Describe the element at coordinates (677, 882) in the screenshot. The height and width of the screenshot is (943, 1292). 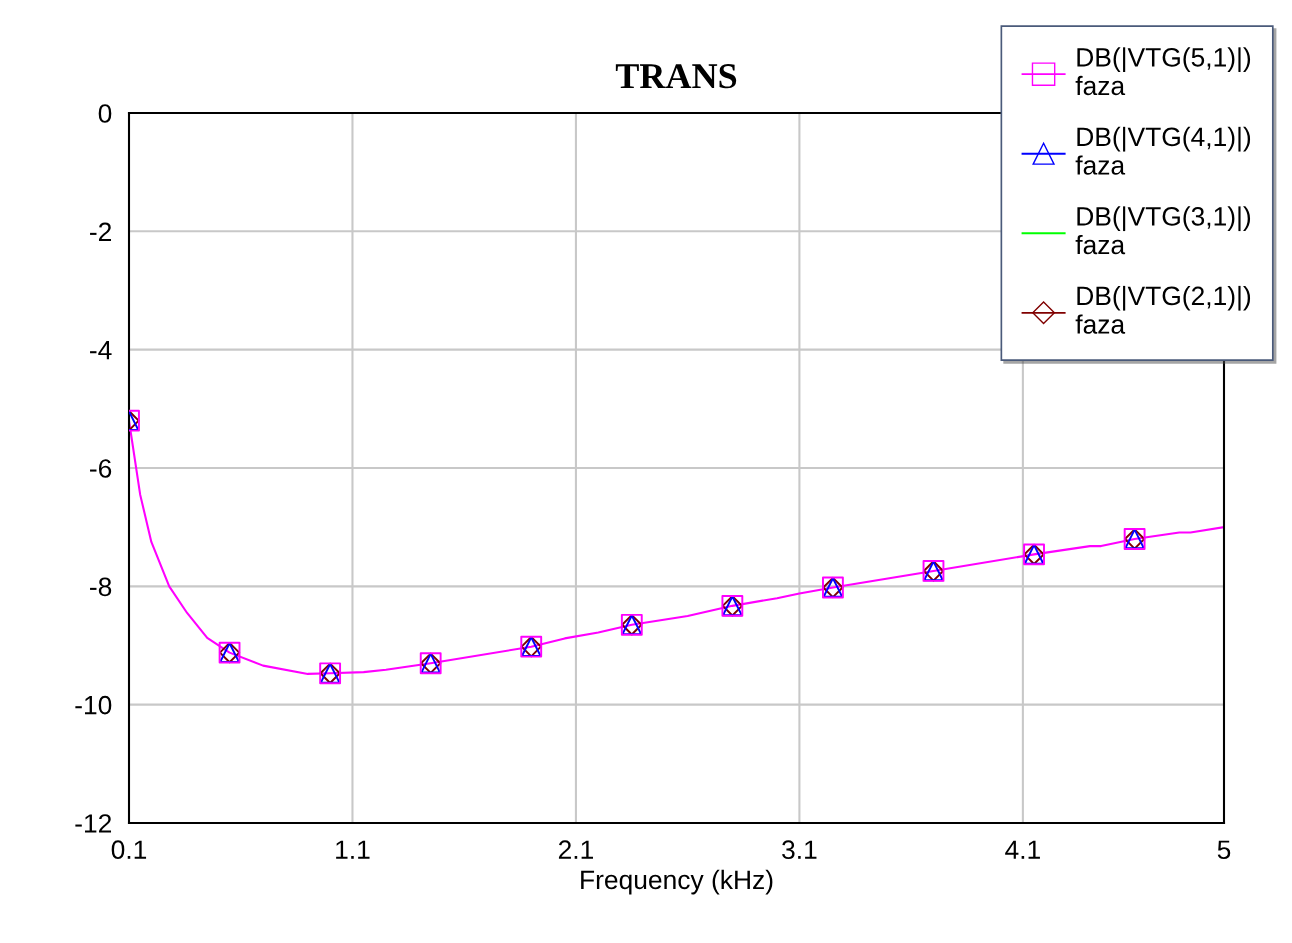
I see `x-axis-title: Frequency (kHz)` at that location.